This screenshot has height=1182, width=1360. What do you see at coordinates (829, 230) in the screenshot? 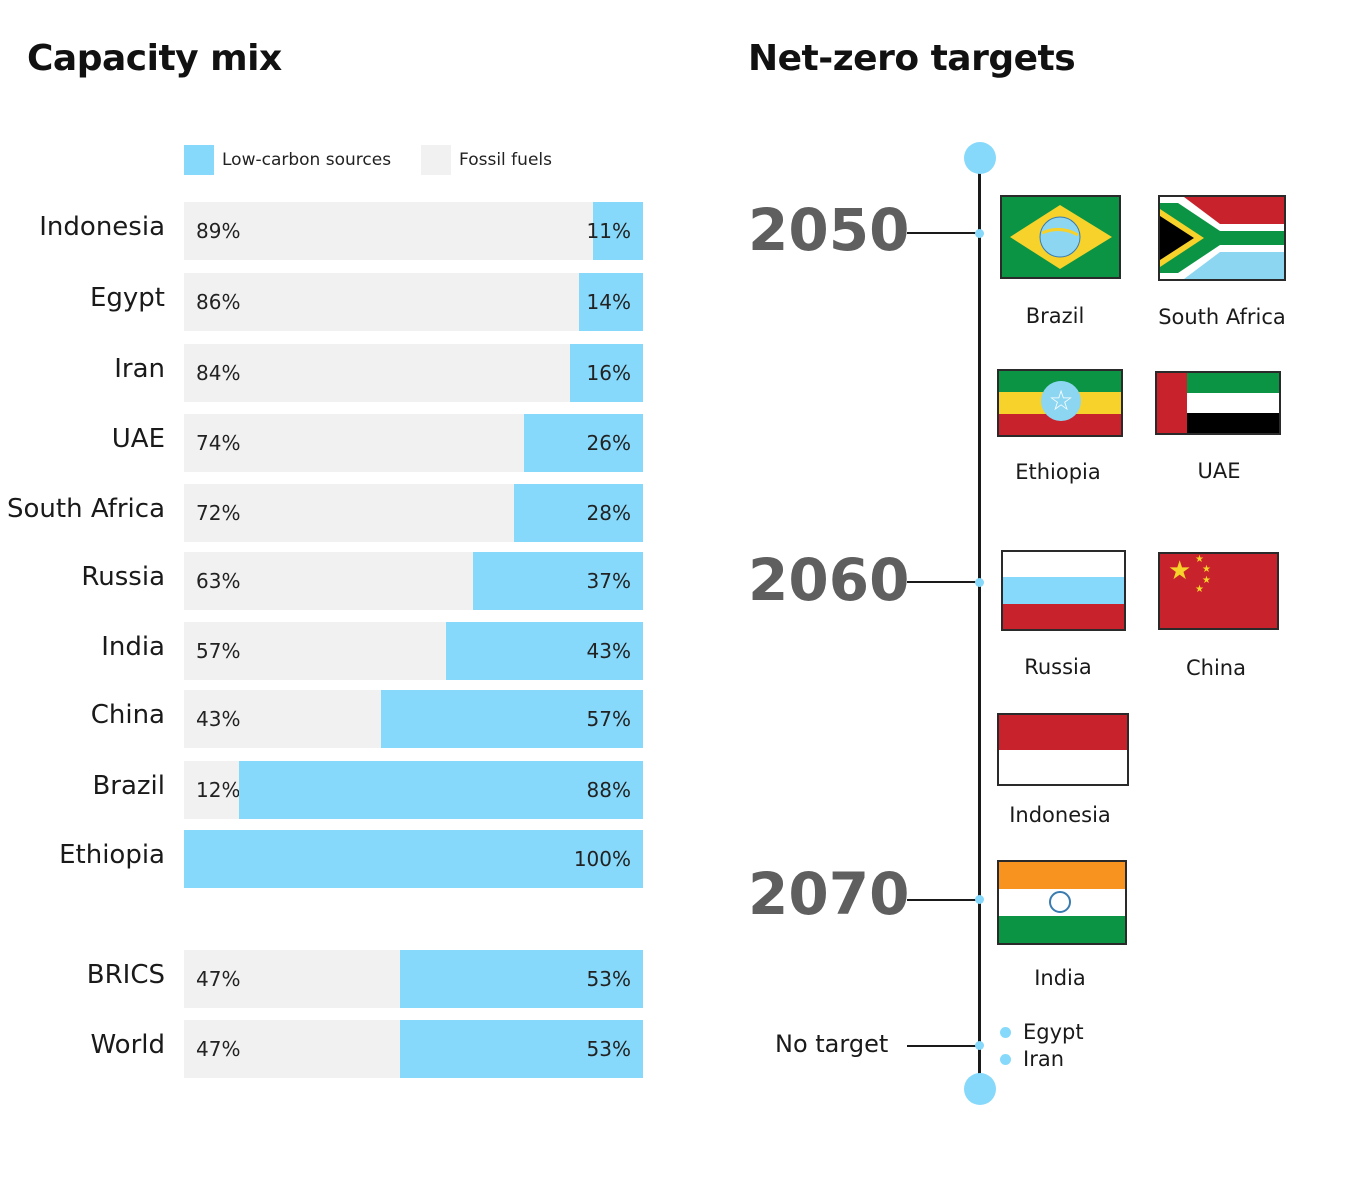
I see `year-2050: 2050` at bounding box center [829, 230].